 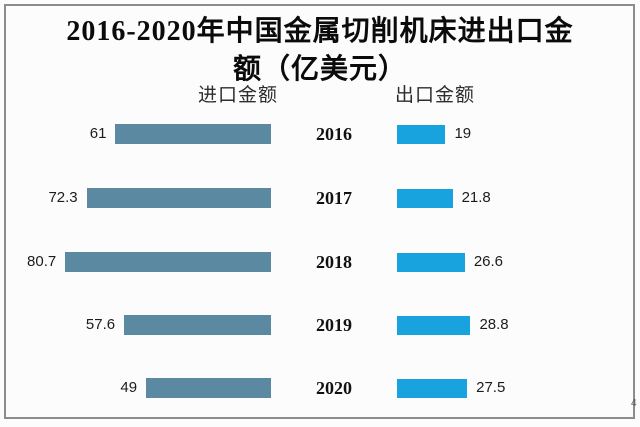 I want to click on legend-import-label: 进口金额, so click(x=237, y=95).